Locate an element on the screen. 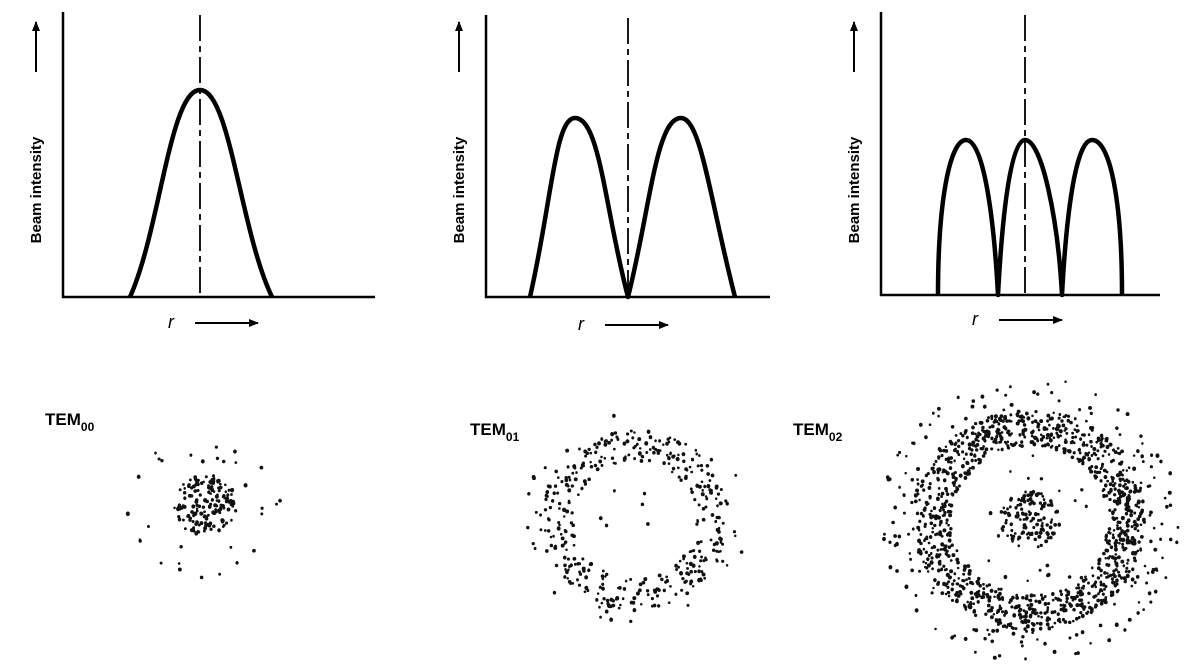 This screenshot has width=1188, height=665. mode-label: TEM00 is located at coordinates (70, 422).